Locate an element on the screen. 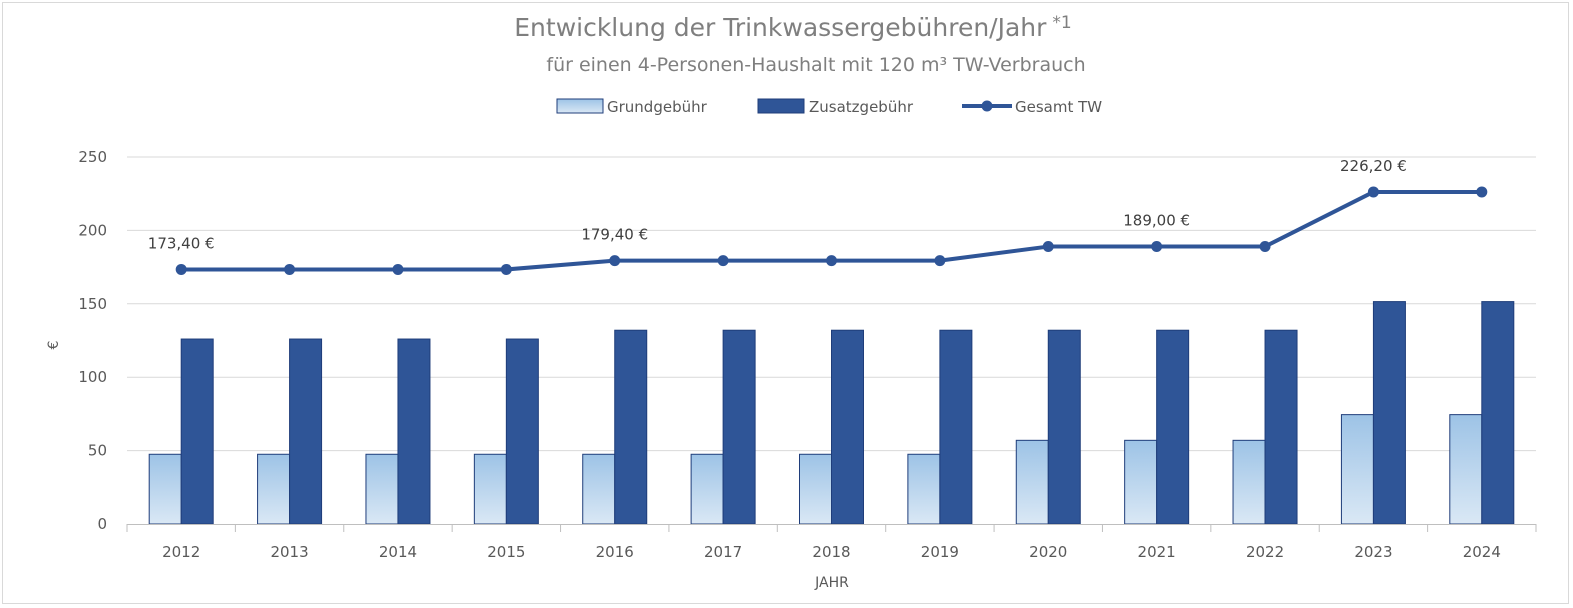 The image size is (1573, 608). data-labels: 173,40 € 179,40 € 189,00 € 226,20 € is located at coordinates (777, 205).